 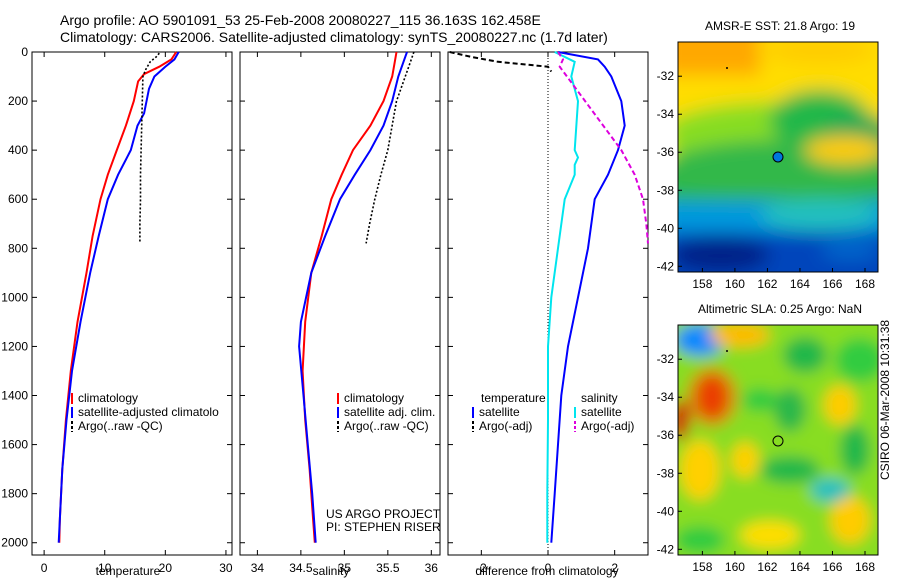 What do you see at coordinates (666, 473) in the screenshot?
I see `sla-lat-tick-label: -38` at bounding box center [666, 473].